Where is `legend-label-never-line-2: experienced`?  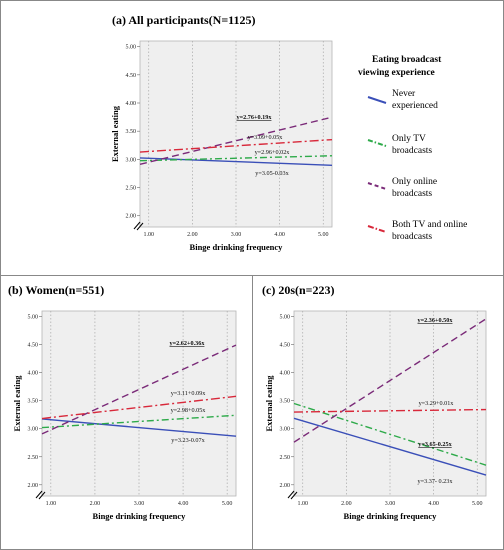 legend-label-never-line-2: experienced is located at coordinates (415, 106).